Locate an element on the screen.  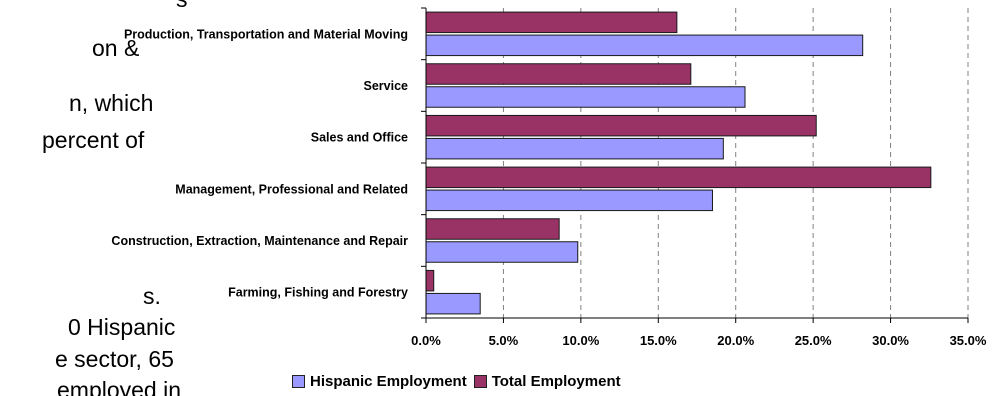
legend: Hispanic Employment Total Employment is located at coordinates (460, 381).